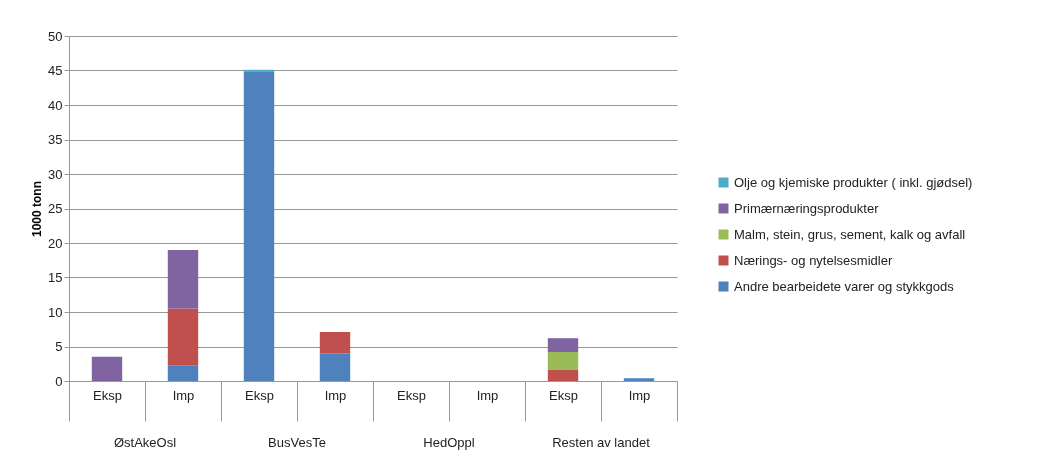 The width and height of the screenshot is (1052, 467). What do you see at coordinates (853, 182) in the screenshot?
I see `legend-label: Olje og kjemiske produkter ( inkl. gjødsel)` at bounding box center [853, 182].